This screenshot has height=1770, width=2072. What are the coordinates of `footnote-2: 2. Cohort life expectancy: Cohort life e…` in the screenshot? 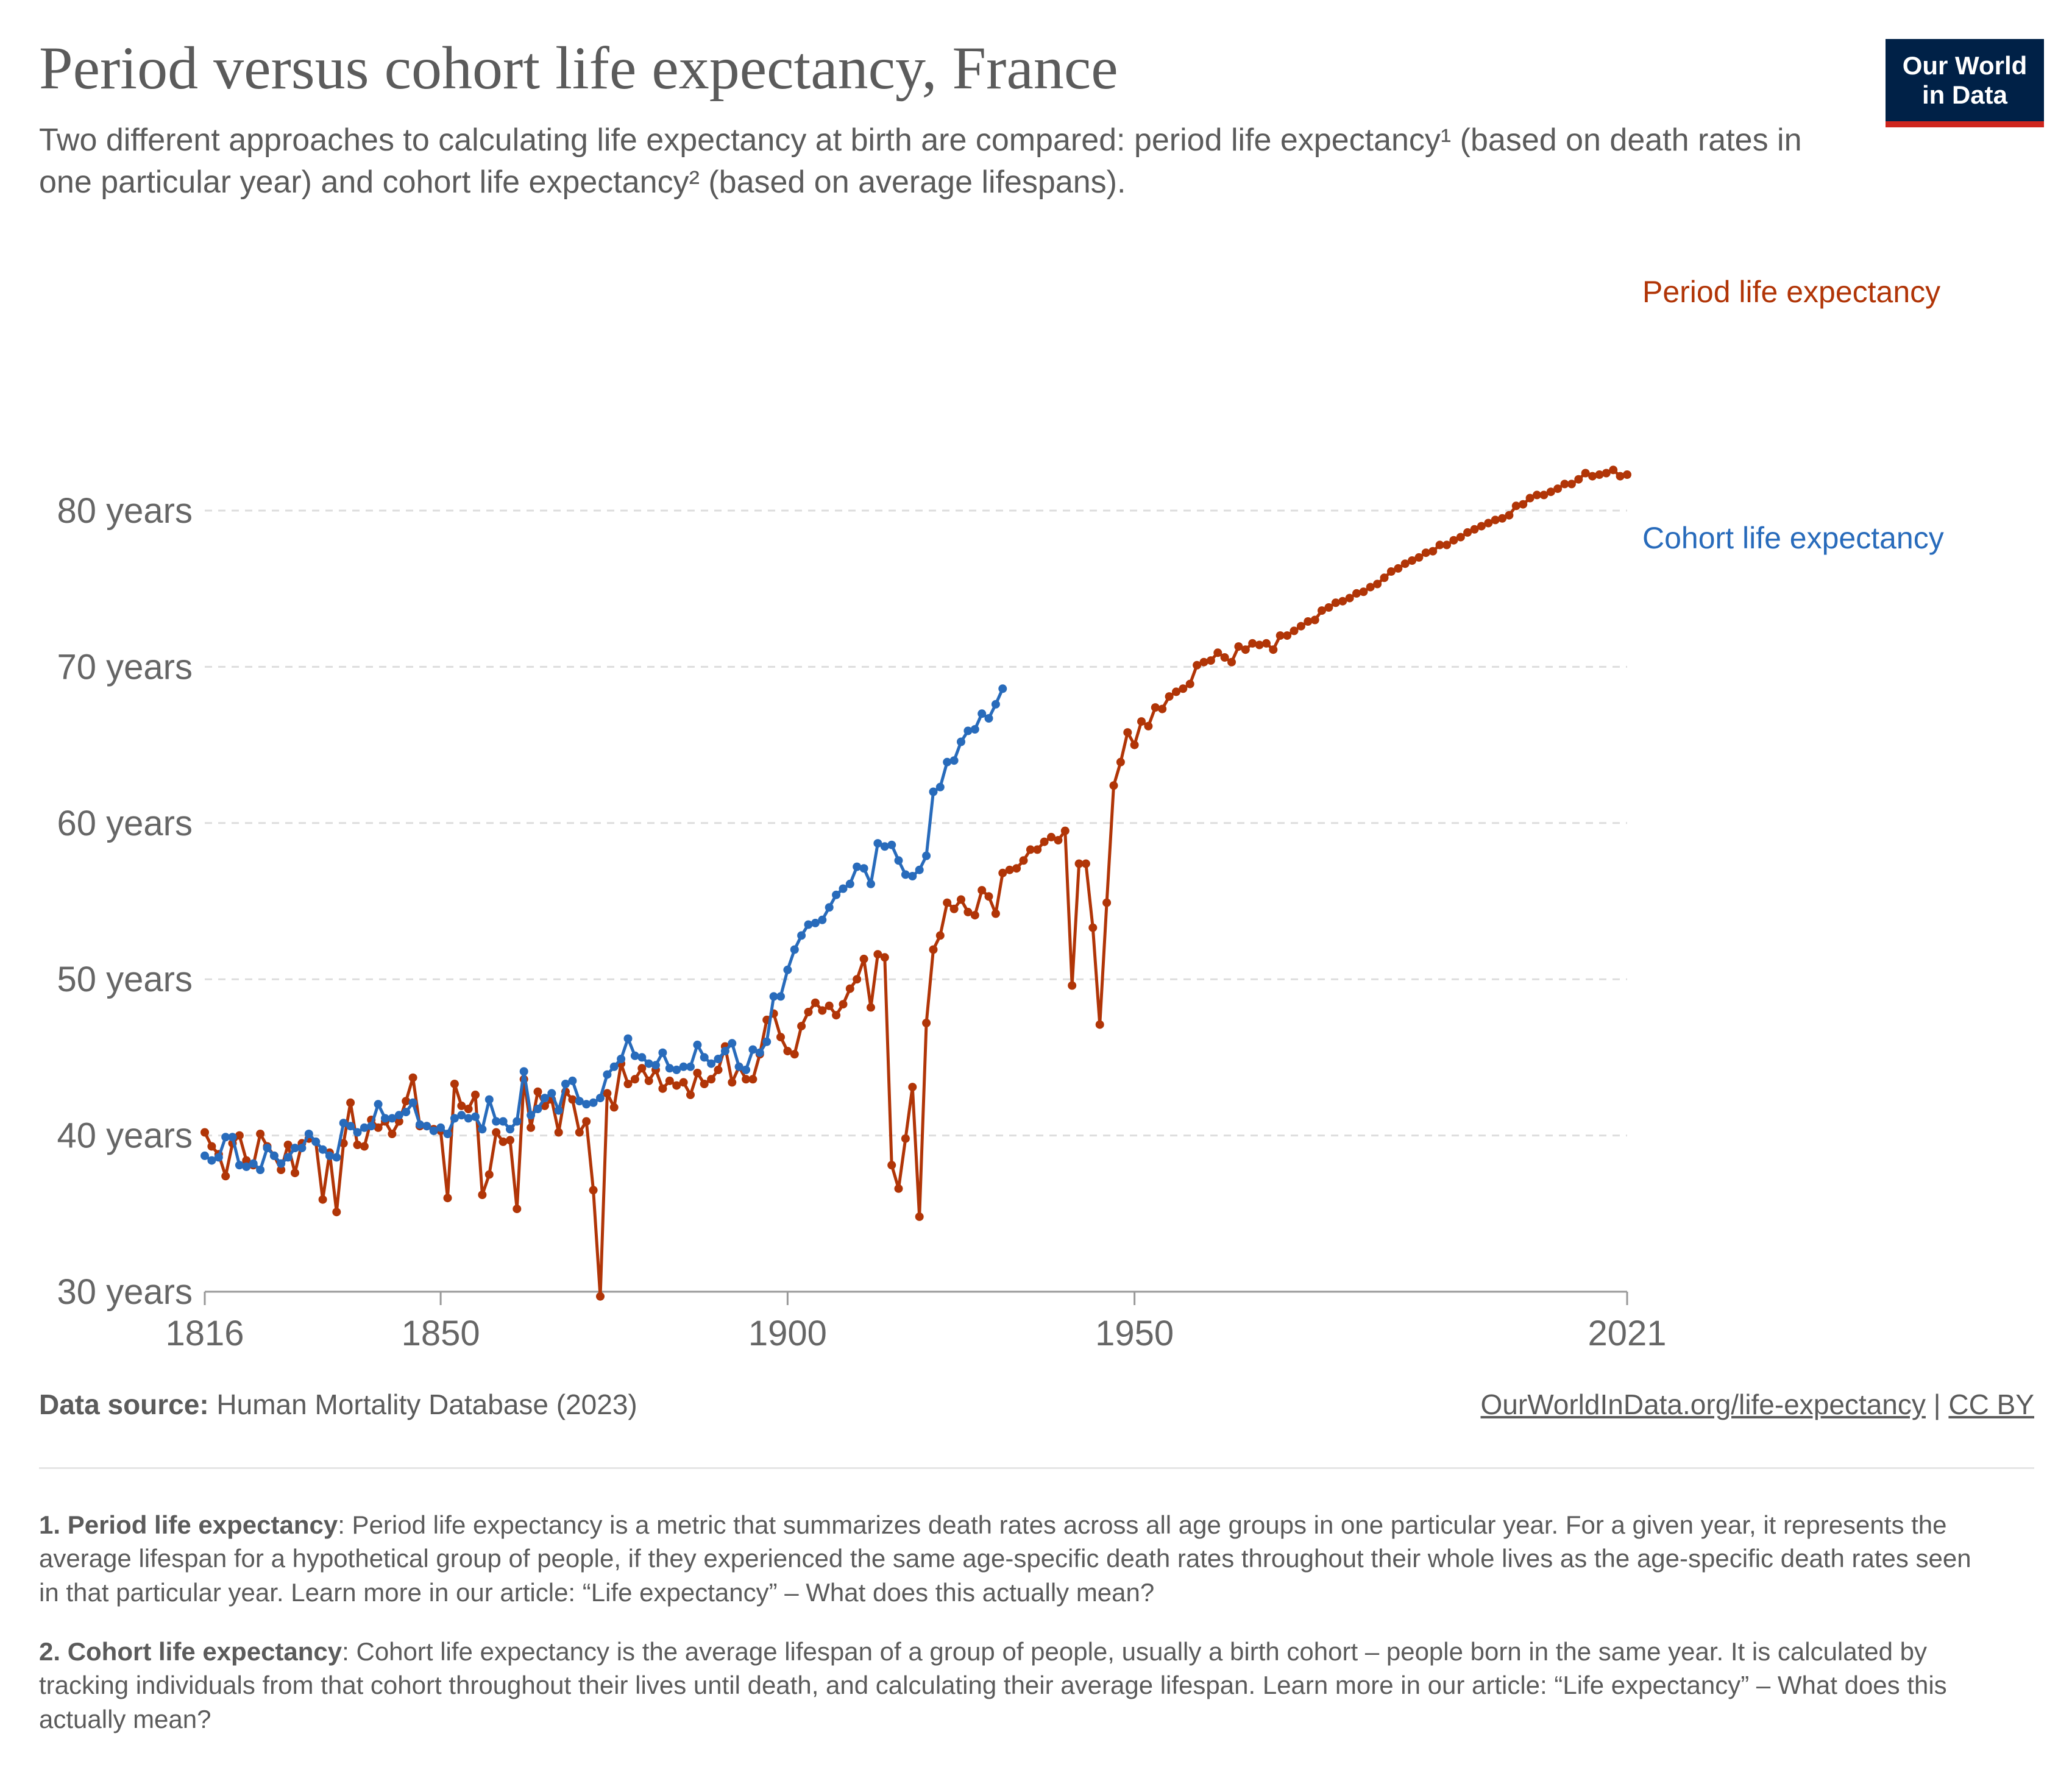 It's located at (1014, 1685).